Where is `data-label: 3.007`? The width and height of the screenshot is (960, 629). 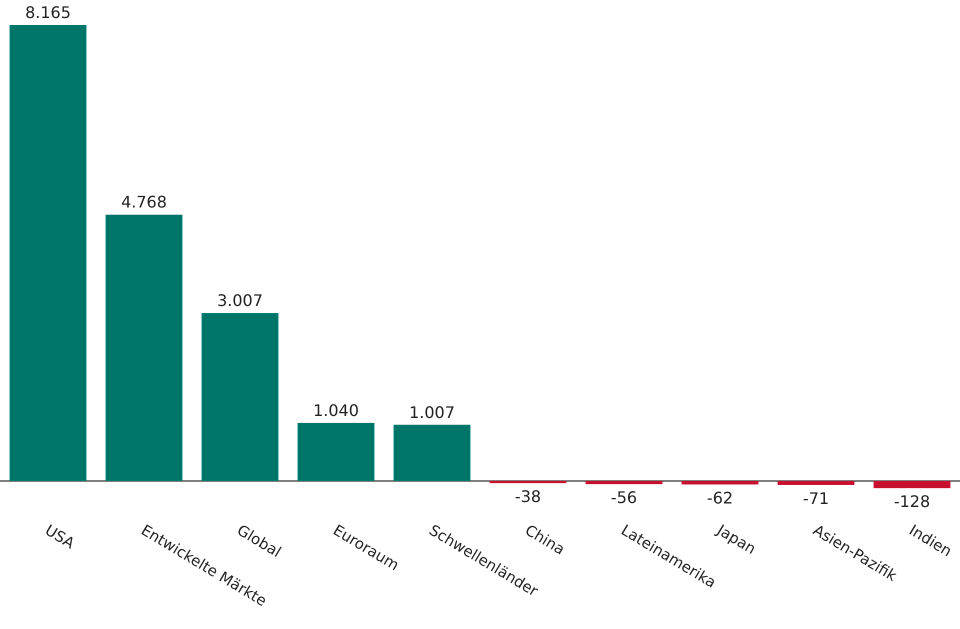
data-label: 3.007 is located at coordinates (240, 300).